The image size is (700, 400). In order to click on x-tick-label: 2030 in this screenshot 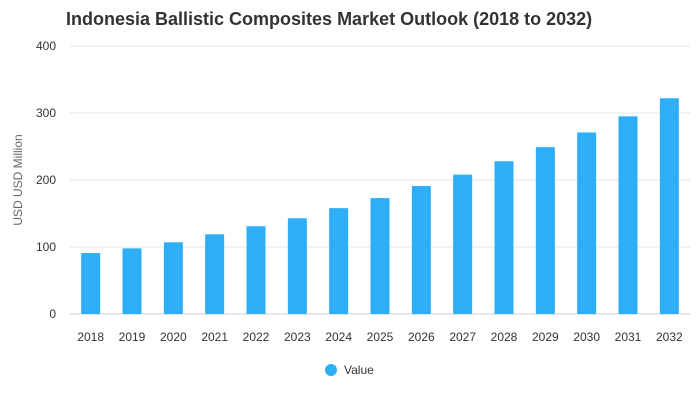, I will do `click(586, 337)`.